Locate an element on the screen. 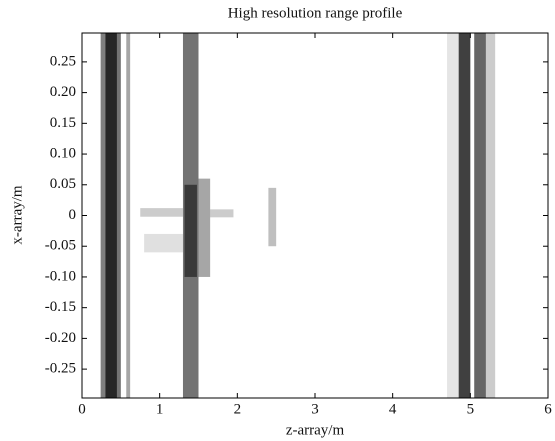 Image resolution: width=555 pixels, height=441 pixels. x-axis-label: z-array/m is located at coordinates (315, 430).